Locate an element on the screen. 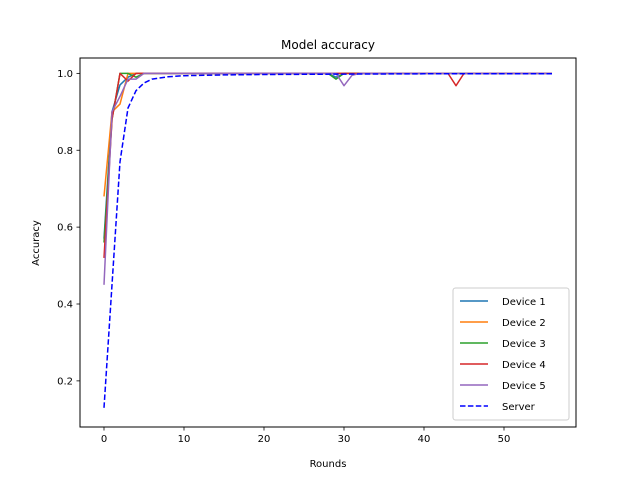 The height and width of the screenshot is (480, 640). x-tick-label: 40 is located at coordinates (424, 439).